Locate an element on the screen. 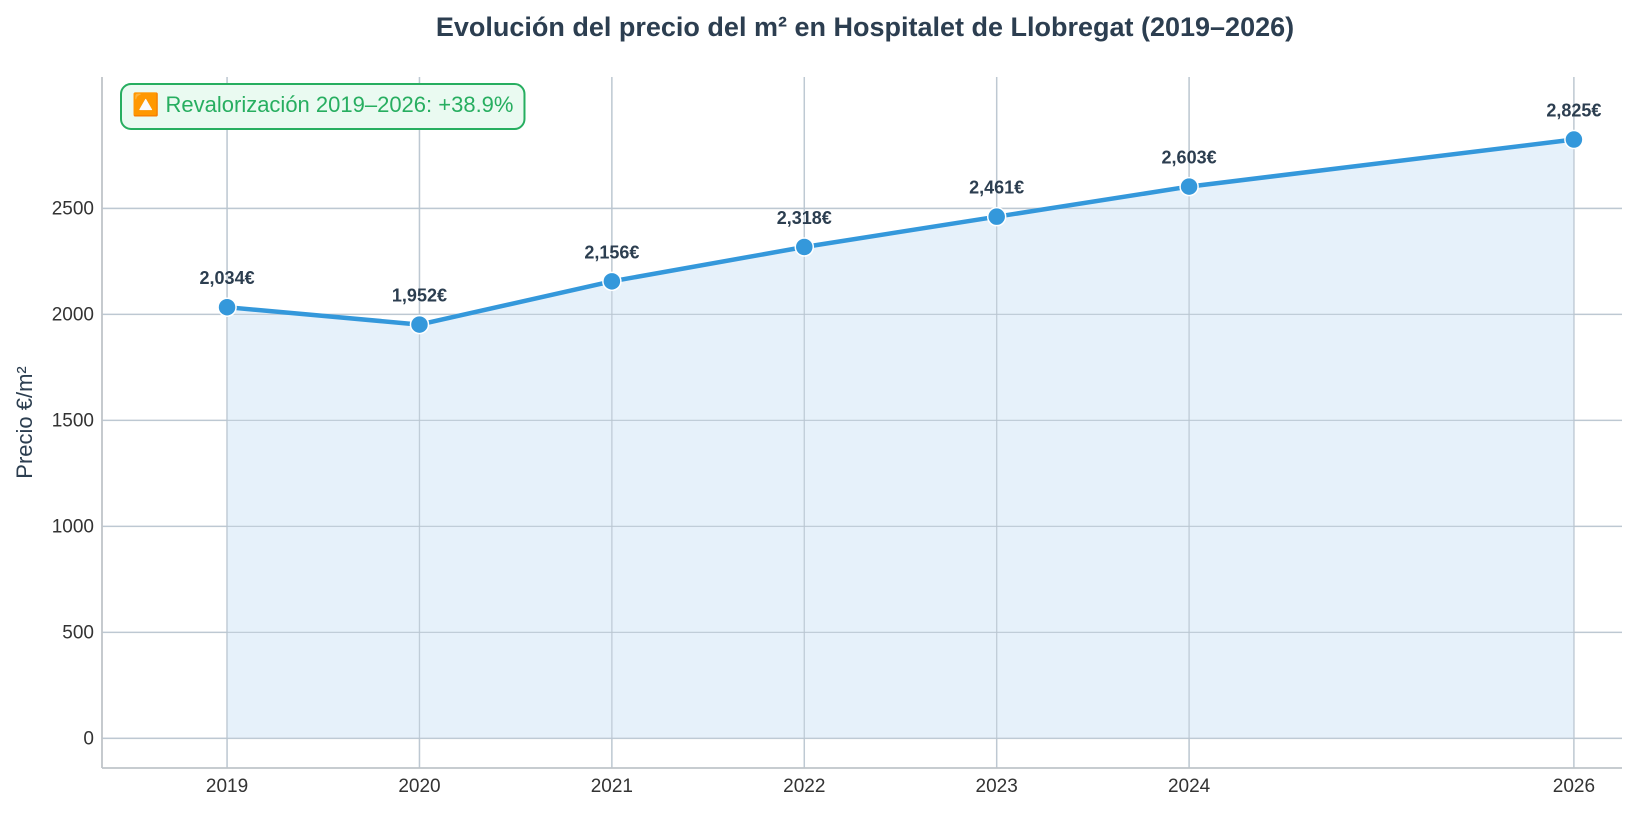 The image size is (1636, 815). x-tick-label: 2022 is located at coordinates (804, 786).